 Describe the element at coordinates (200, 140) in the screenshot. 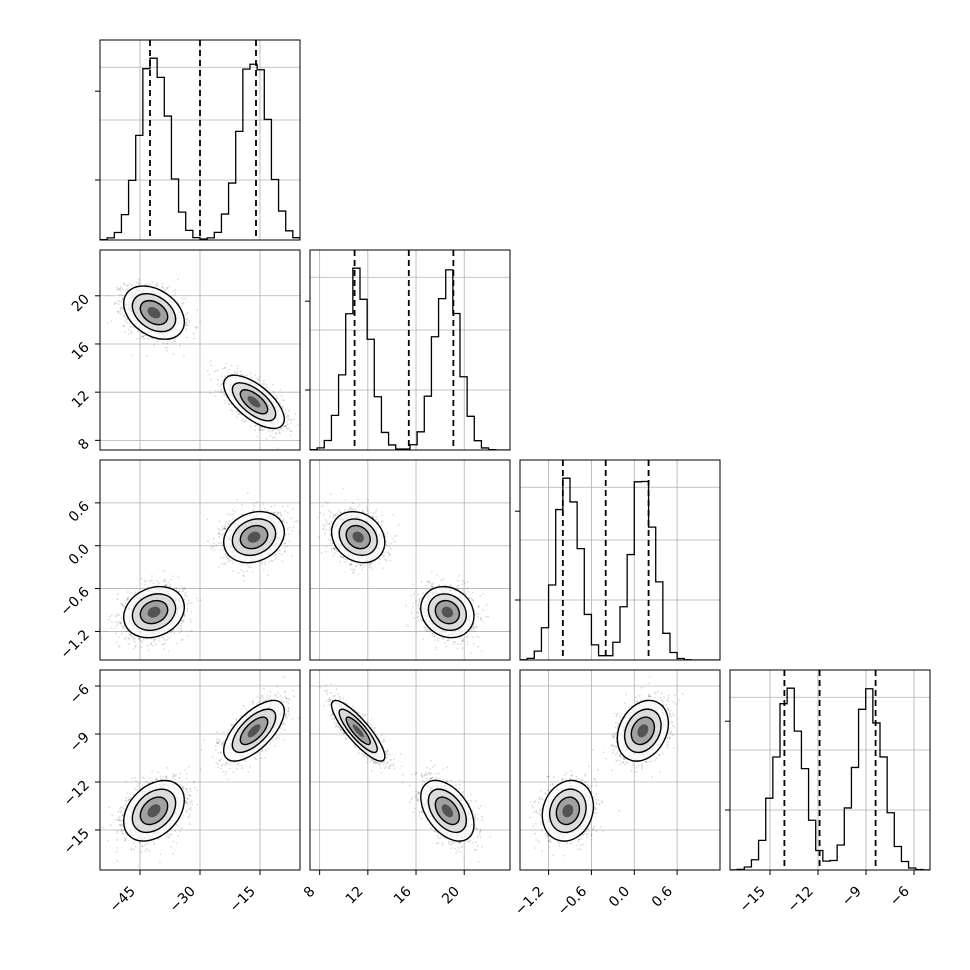

I see `panel-frame` at that location.